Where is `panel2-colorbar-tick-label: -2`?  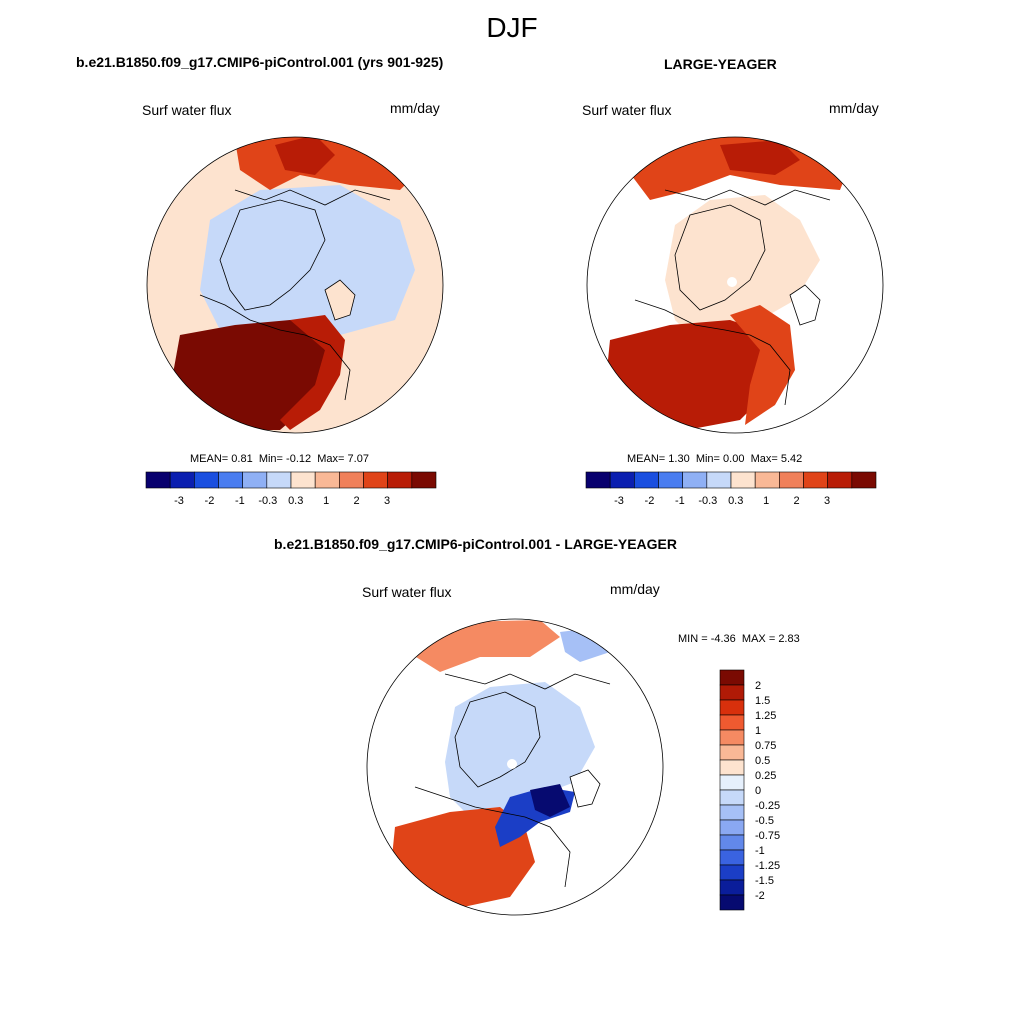
panel2-colorbar-tick-label: -2 is located at coordinates (650, 501).